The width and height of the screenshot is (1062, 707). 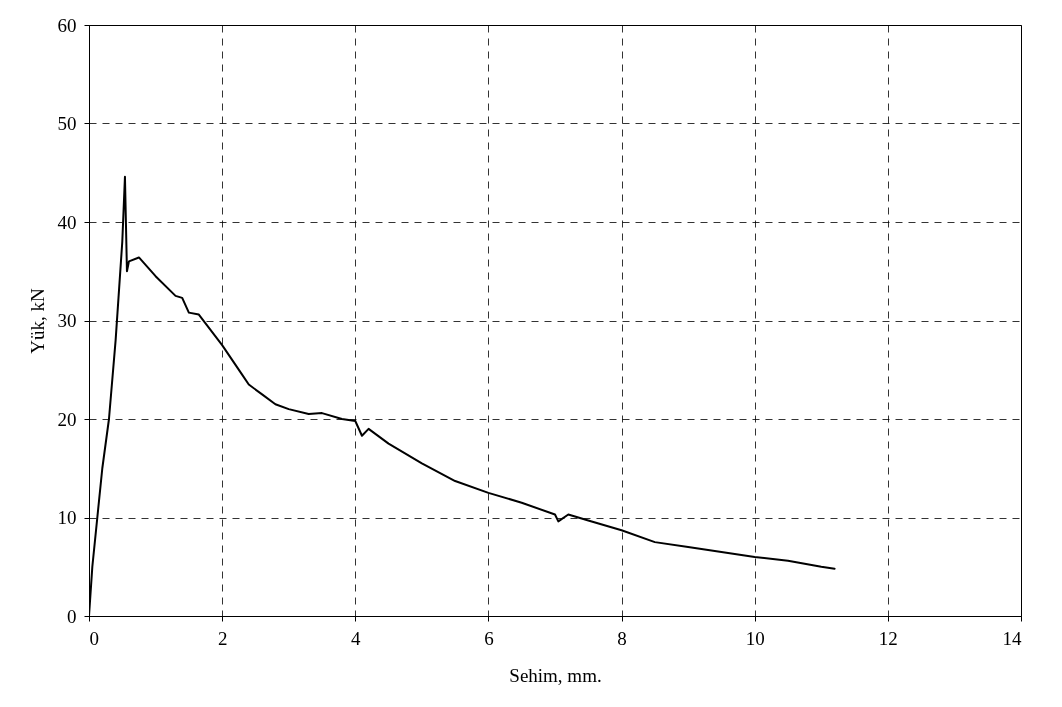 I want to click on y-tick-label: 40, so click(x=67, y=222).